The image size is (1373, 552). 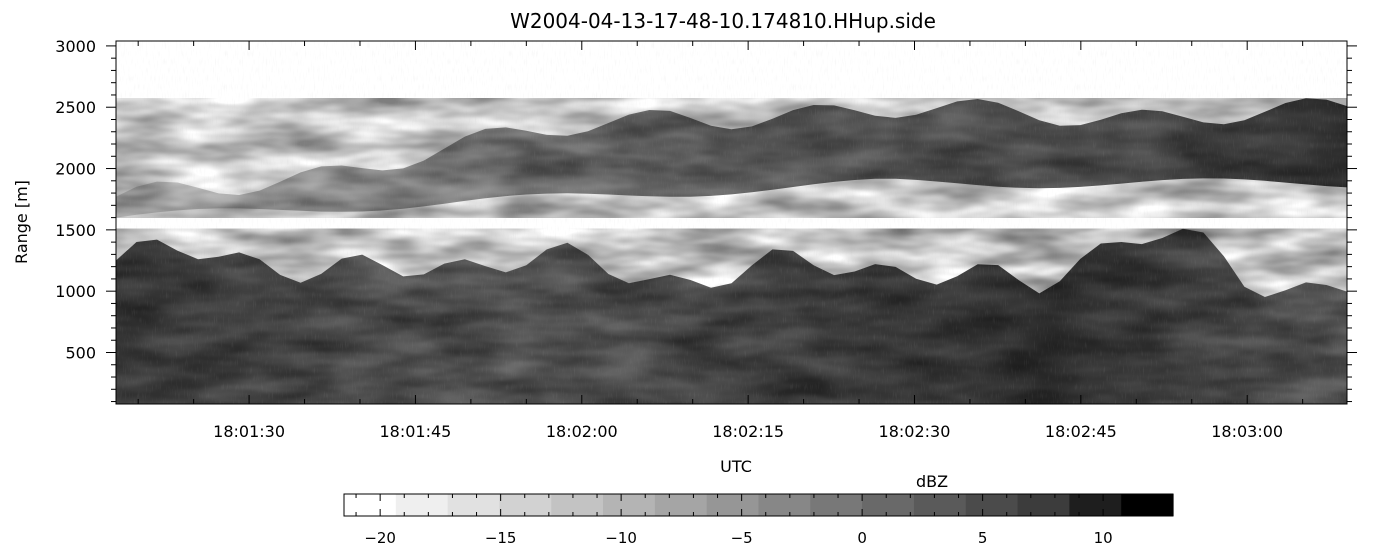 I want to click on y-tick-label: 1000, so click(x=75, y=291).